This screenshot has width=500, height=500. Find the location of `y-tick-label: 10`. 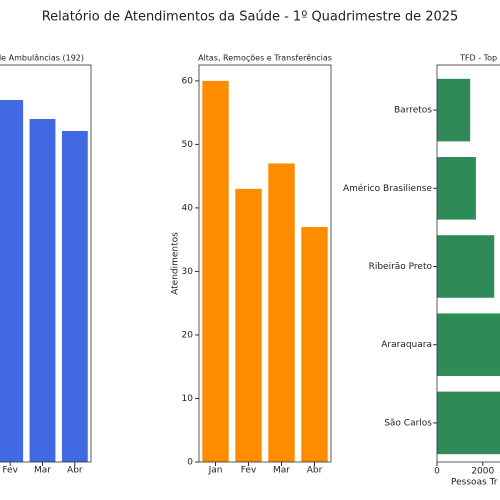

y-tick-label: 10 is located at coordinates (188, 399).